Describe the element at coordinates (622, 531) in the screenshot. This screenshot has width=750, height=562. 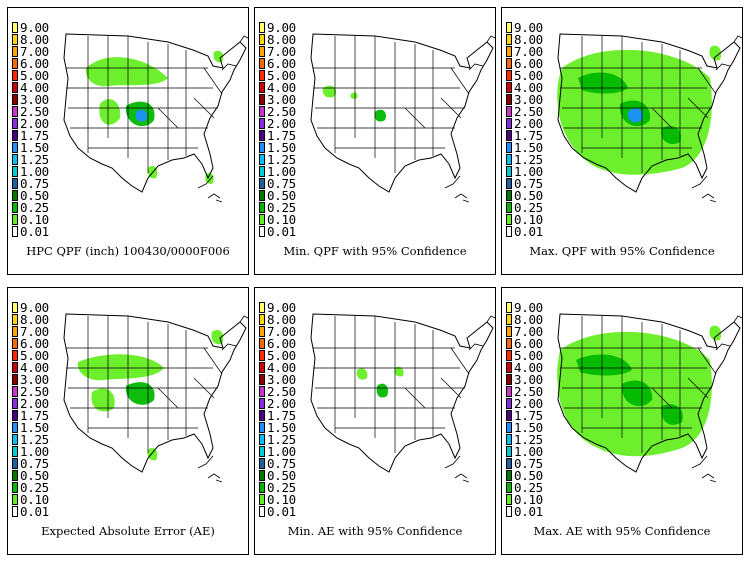
I see `panel-caption: Max. AE with 95% Confidence` at that location.